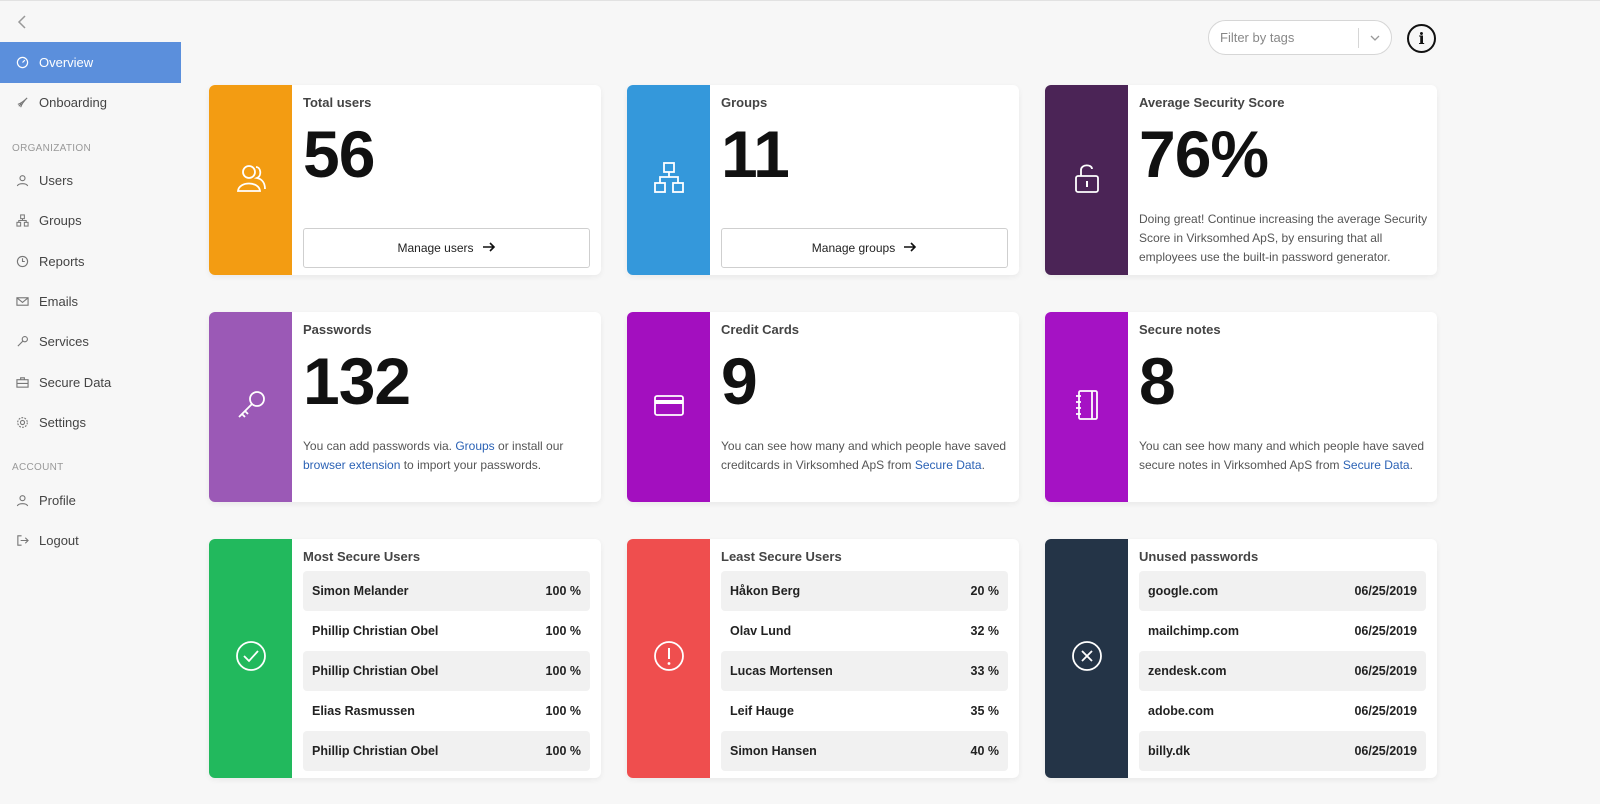  Describe the element at coordinates (90, 62) in the screenshot. I see `sidebar-item-overview: Overview` at that location.